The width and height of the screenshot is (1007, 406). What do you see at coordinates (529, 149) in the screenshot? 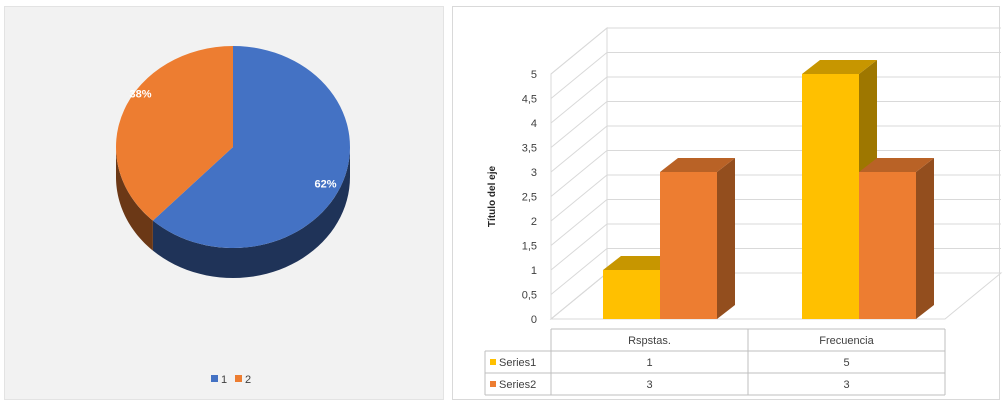
I see `y-tick-label: 3,5` at bounding box center [529, 149].